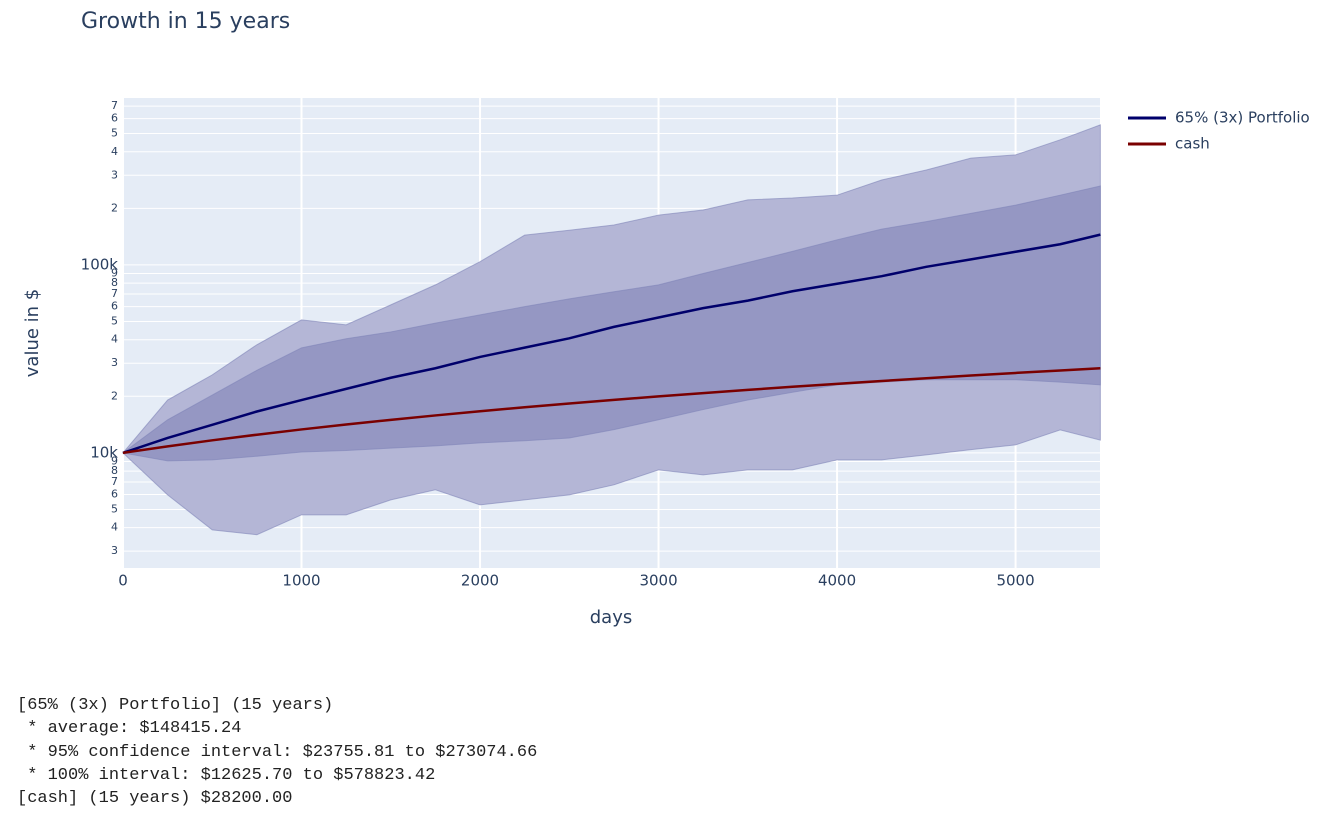 The image size is (1338, 815). What do you see at coordinates (185, 21) in the screenshot?
I see `chart-title: Growth in 15 years` at bounding box center [185, 21].